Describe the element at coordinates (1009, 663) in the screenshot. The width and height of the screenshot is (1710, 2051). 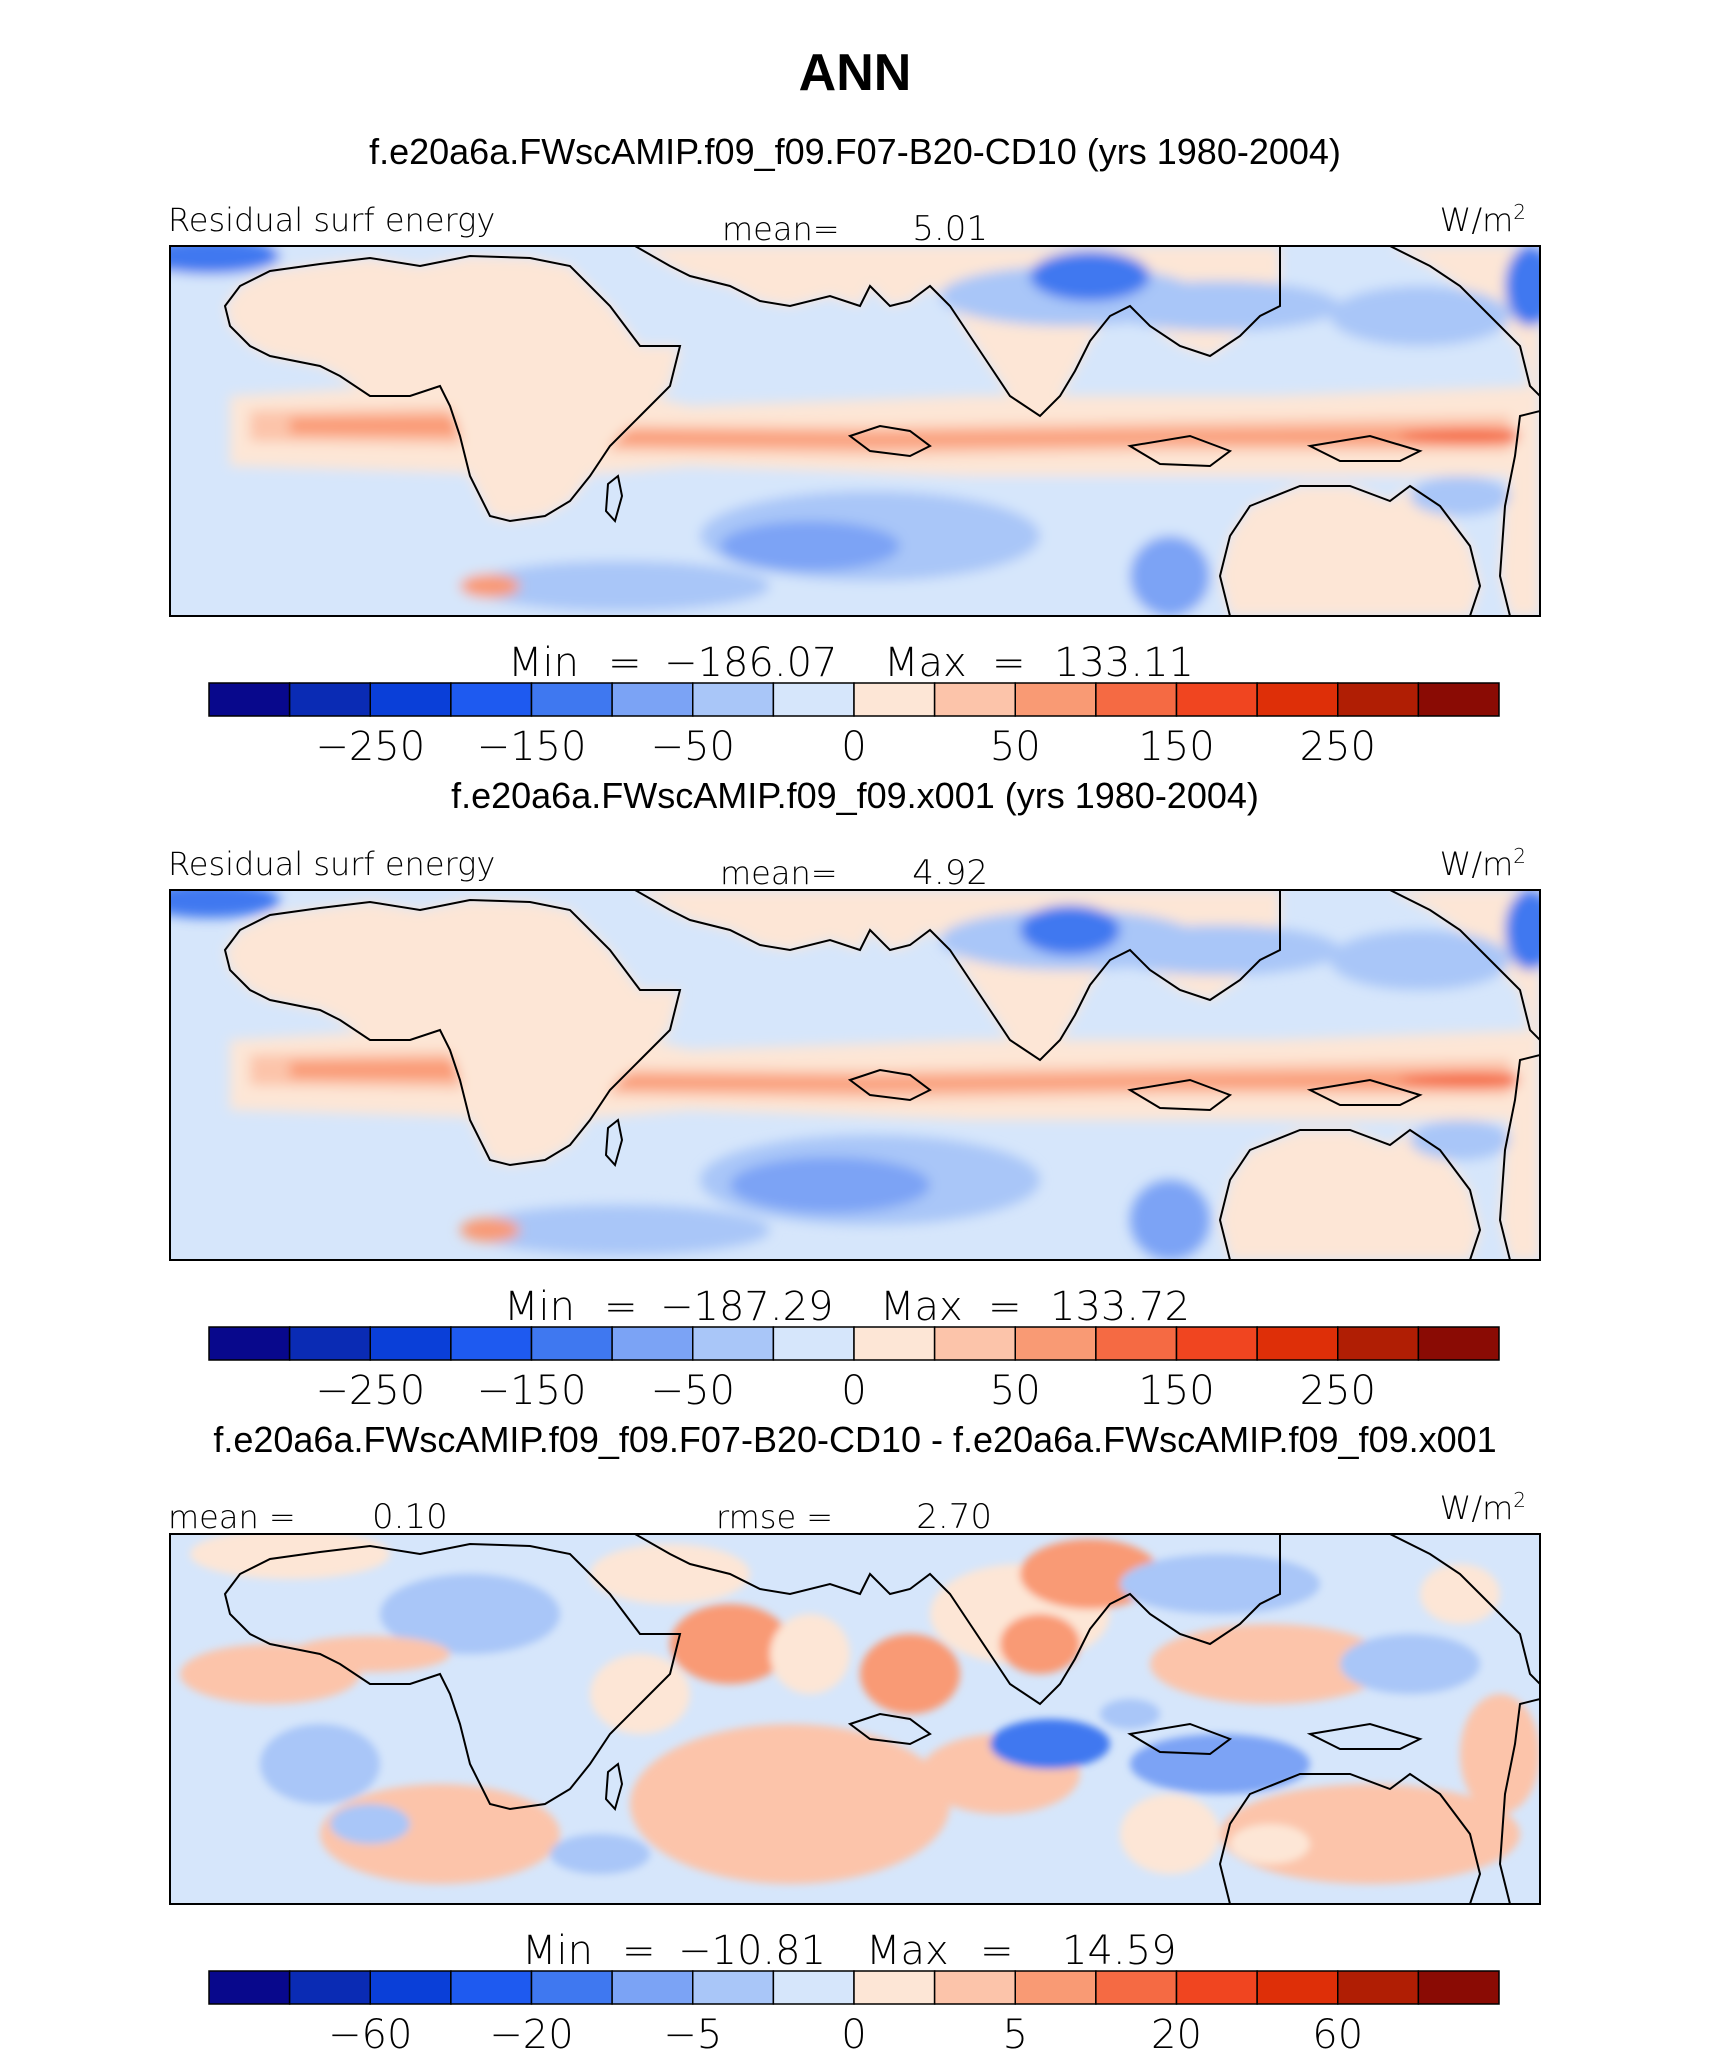
I see `panel-1-max-eq: =` at that location.